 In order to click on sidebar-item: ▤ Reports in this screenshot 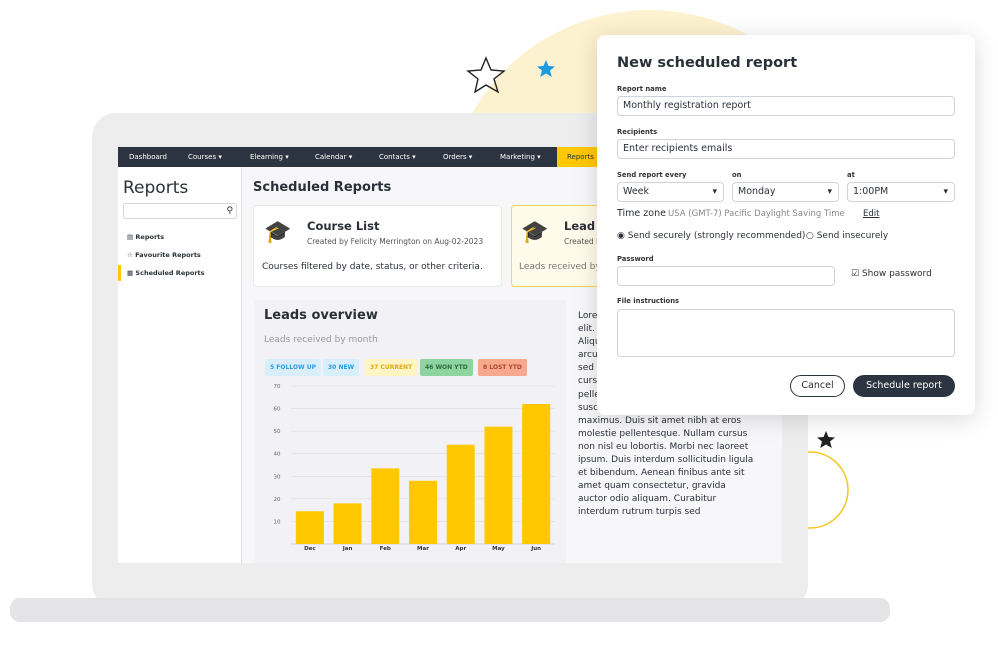, I will do `click(146, 237)`.